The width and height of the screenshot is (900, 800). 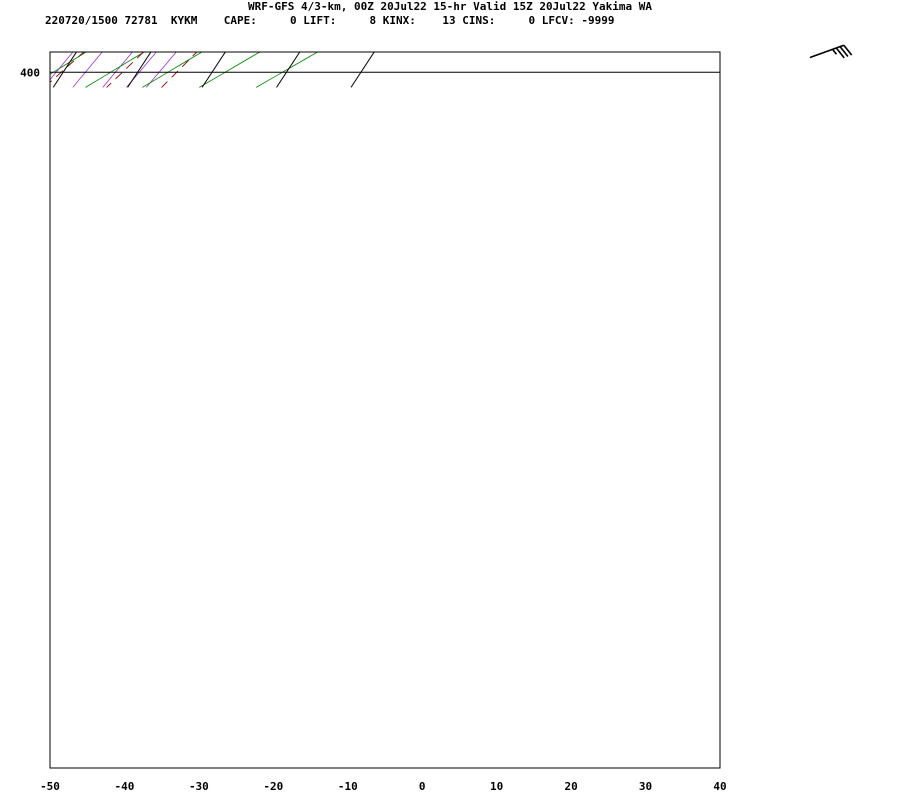 What do you see at coordinates (348, 786) in the screenshot?
I see `x-tick-label: -10` at bounding box center [348, 786].